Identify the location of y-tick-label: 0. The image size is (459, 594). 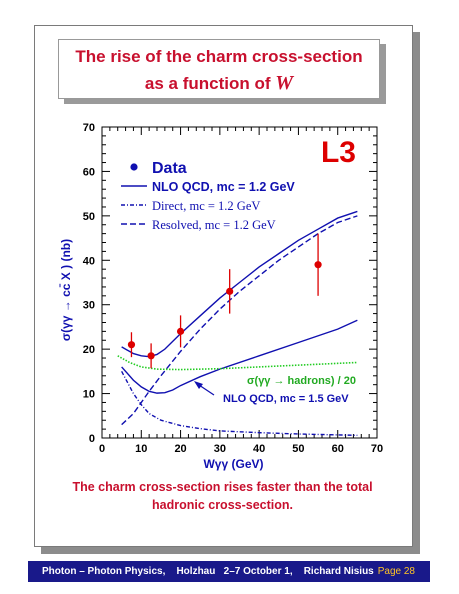
(92, 439).